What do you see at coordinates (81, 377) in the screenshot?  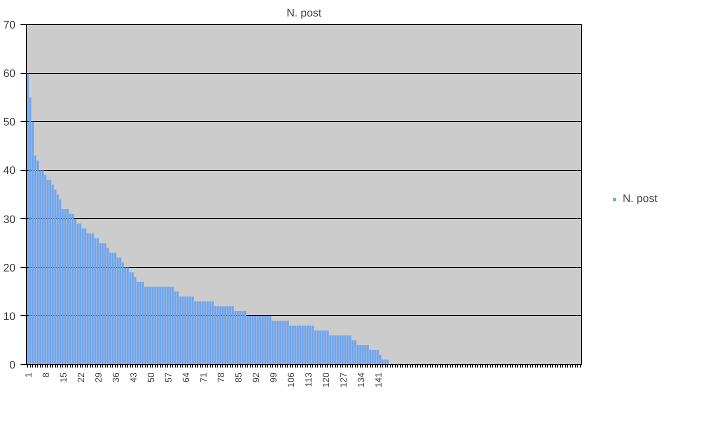 I see `x-tick-label: 22` at bounding box center [81, 377].